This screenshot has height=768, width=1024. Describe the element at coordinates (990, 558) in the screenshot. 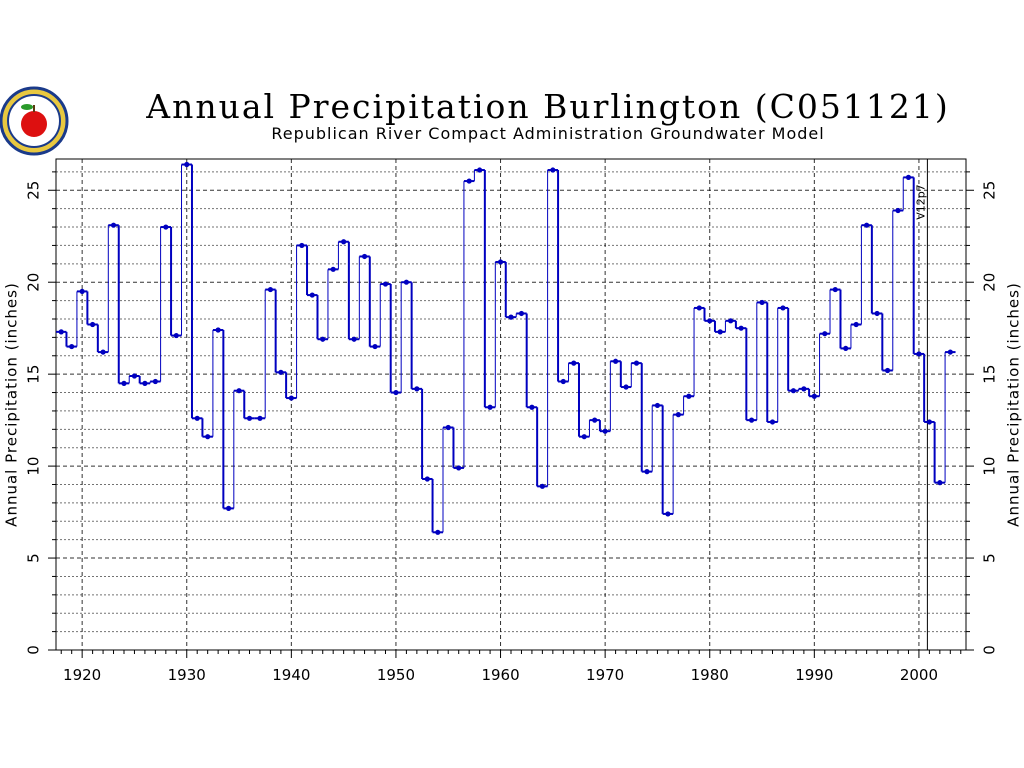

I see `y-tick-label-right: 5` at that location.